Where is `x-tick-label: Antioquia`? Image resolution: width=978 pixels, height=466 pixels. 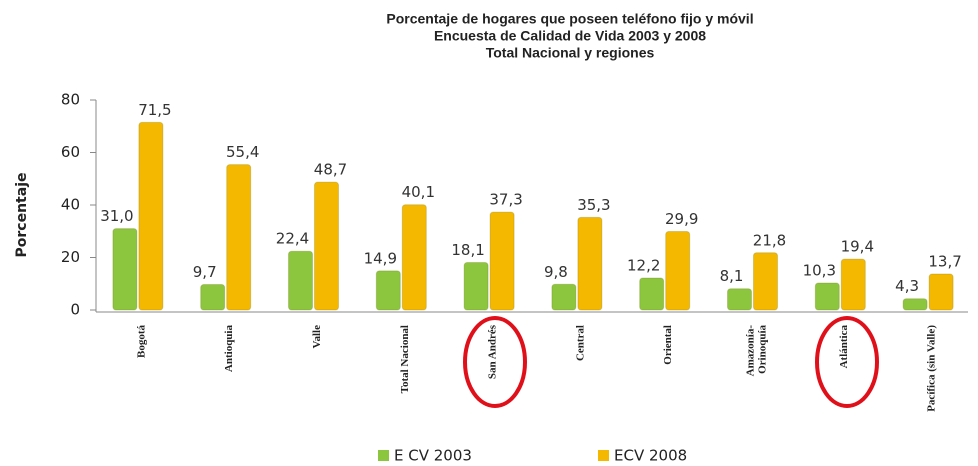 x-tick-label: Antioquia is located at coordinates (229, 349).